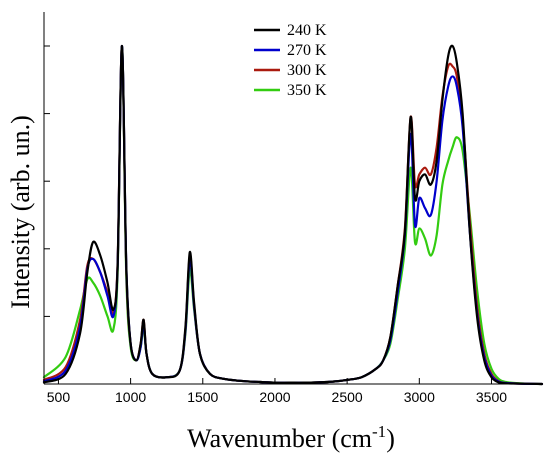  I want to click on legend: 240 K 270 K 300 K 350 K, so click(290, 60).